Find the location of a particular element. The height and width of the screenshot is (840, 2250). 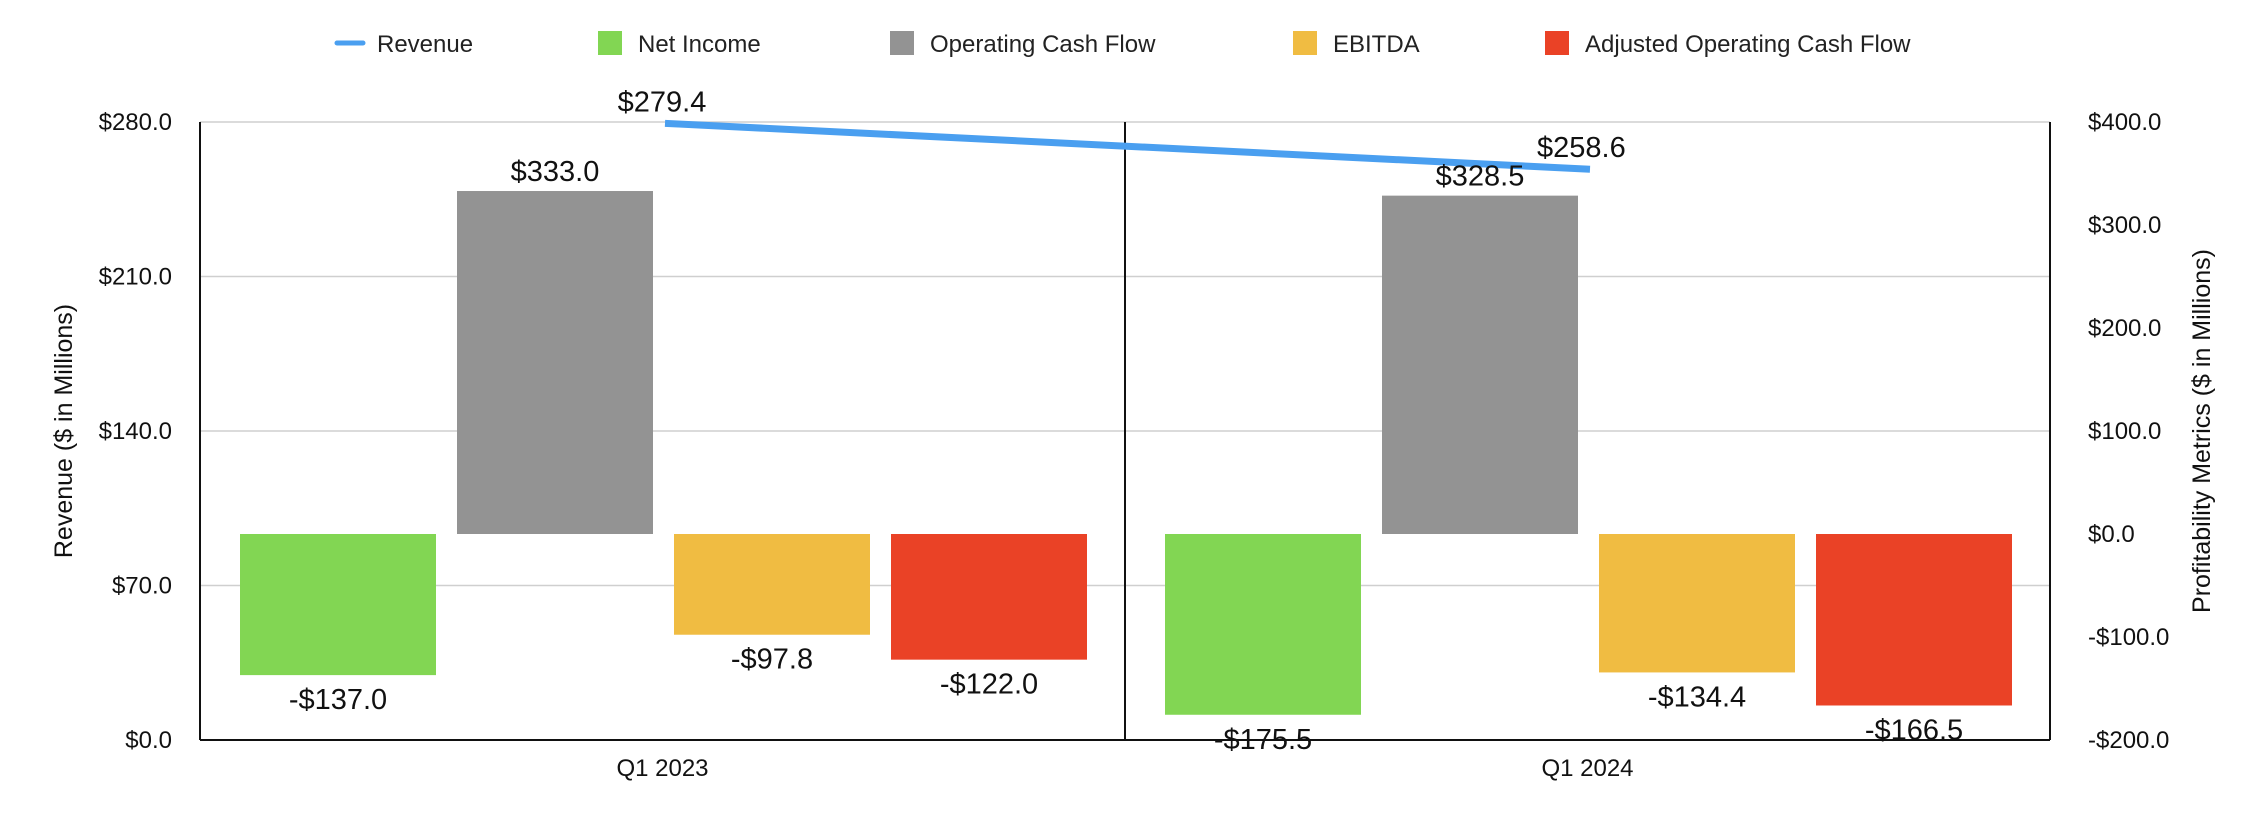

bar-value-label: $328.5 is located at coordinates (1480, 177).